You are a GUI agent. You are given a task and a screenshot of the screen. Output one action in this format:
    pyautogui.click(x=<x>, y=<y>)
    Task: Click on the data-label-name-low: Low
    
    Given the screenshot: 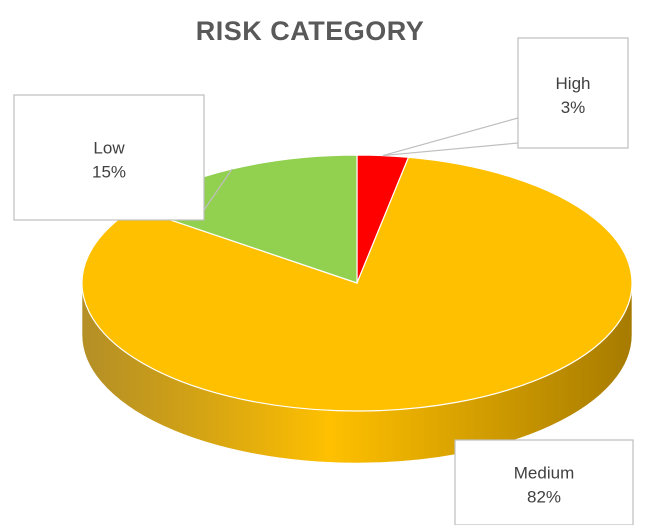 What is the action you would take?
    pyautogui.click(x=109, y=148)
    